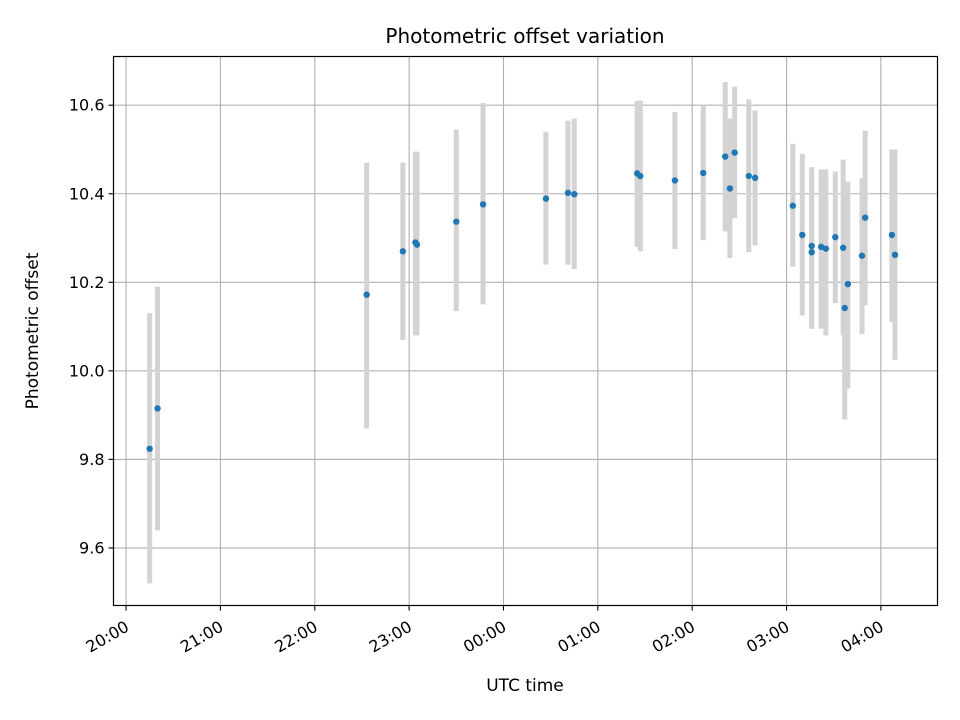 The width and height of the screenshot is (960, 720). What do you see at coordinates (484, 637) in the screenshot?
I see `x-tick-label: 00:00` at bounding box center [484, 637].